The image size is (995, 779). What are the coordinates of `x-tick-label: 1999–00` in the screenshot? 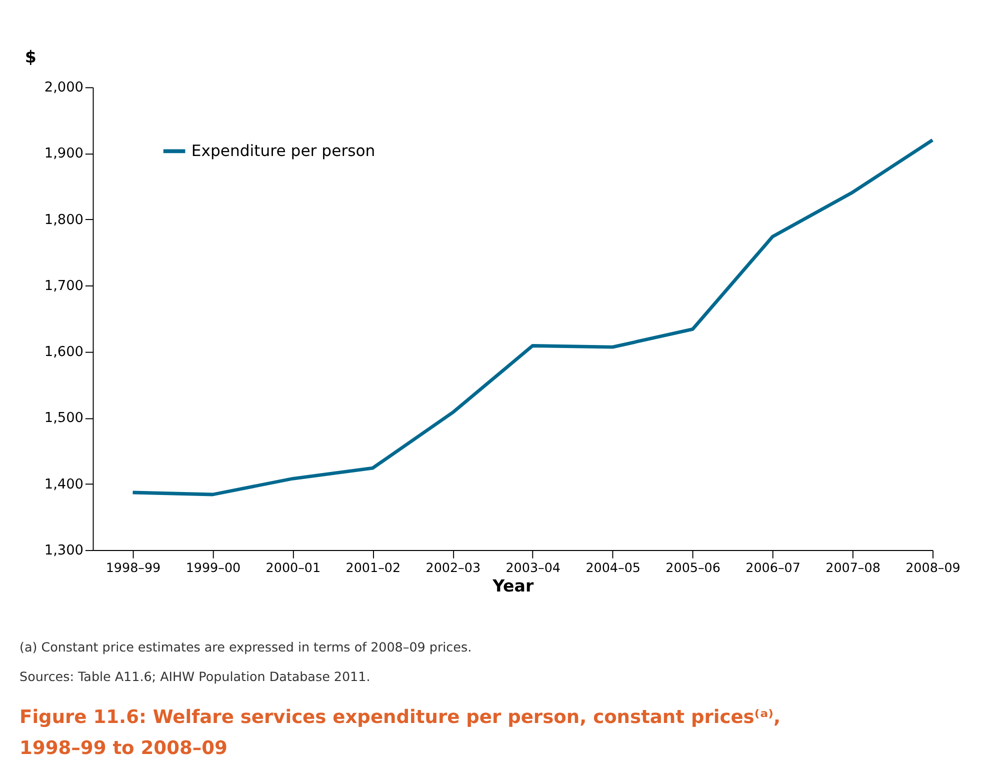 It's located at (213, 568).